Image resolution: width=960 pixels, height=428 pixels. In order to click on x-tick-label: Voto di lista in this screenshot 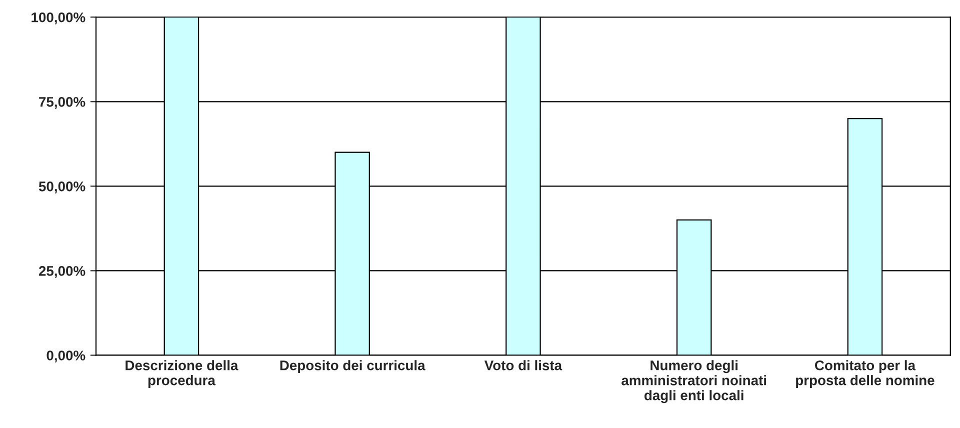, I will do `click(523, 365)`.